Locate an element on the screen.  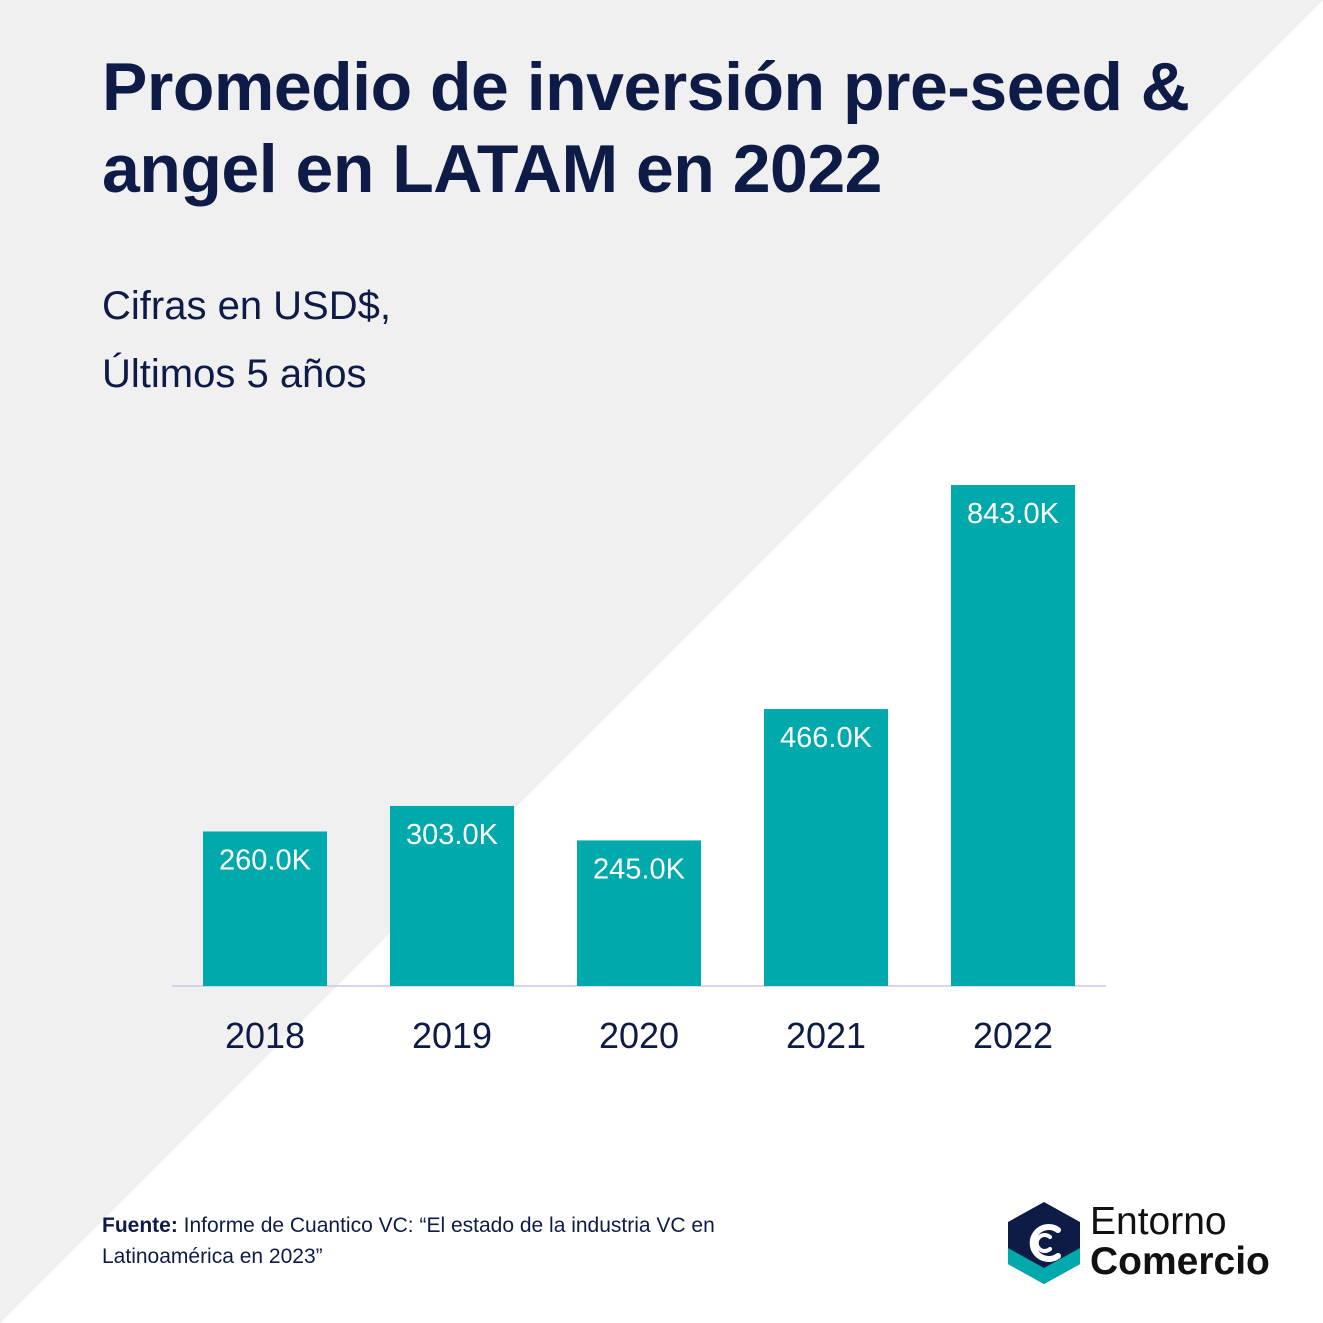
entorno-comercio-logo: Entorno Comercio is located at coordinates (1151, 1243).